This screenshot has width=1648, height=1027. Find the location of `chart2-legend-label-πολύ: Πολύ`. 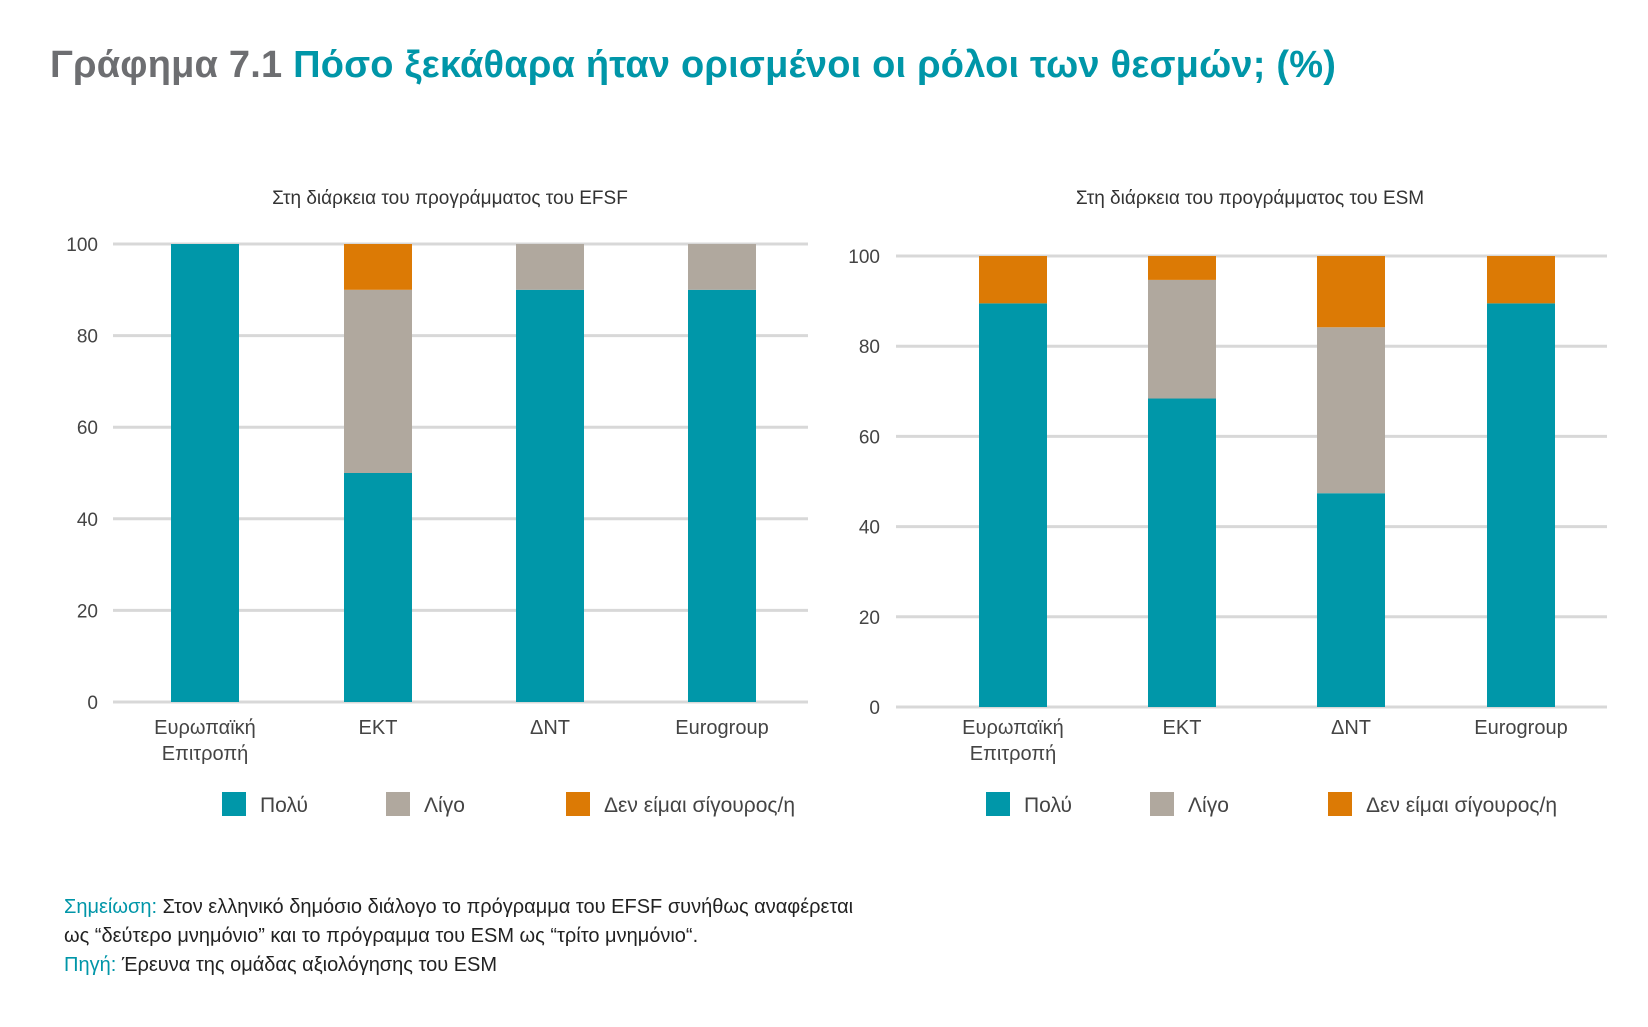

chart2-legend-label-πολύ: Πολύ is located at coordinates (1048, 805).